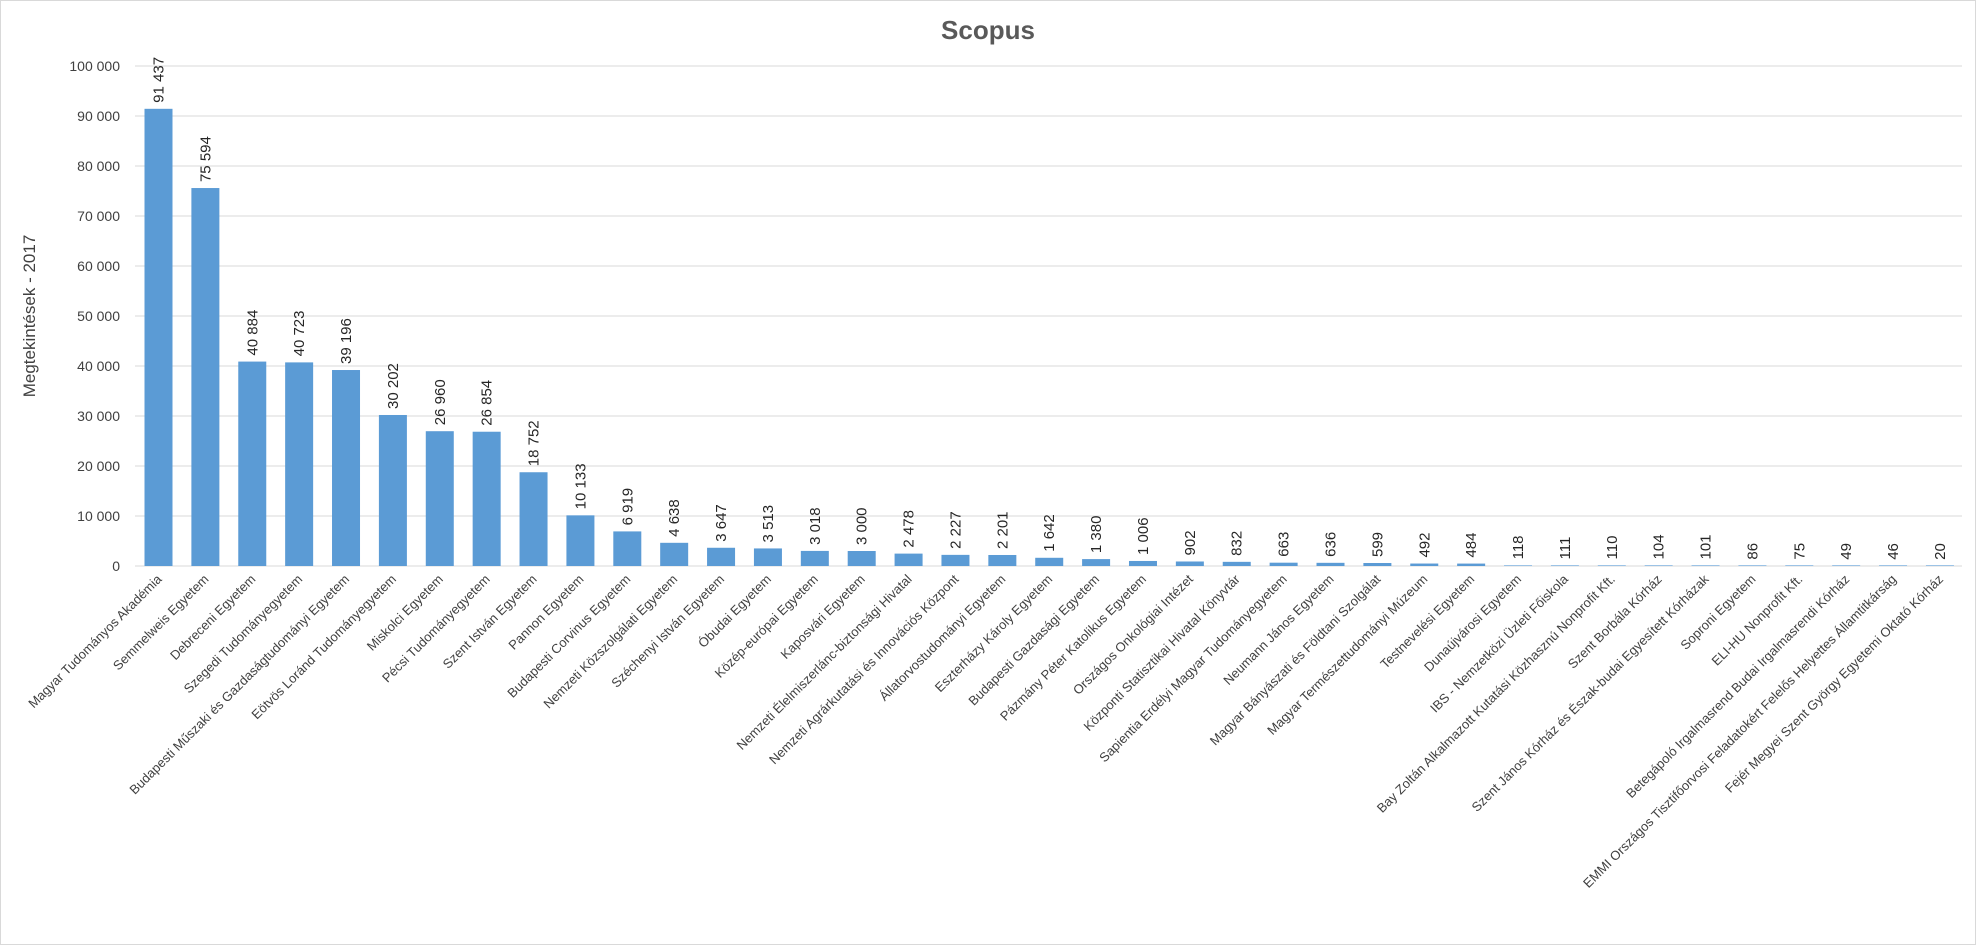  I want to click on y-tick-label: 30 000, so click(98, 416).